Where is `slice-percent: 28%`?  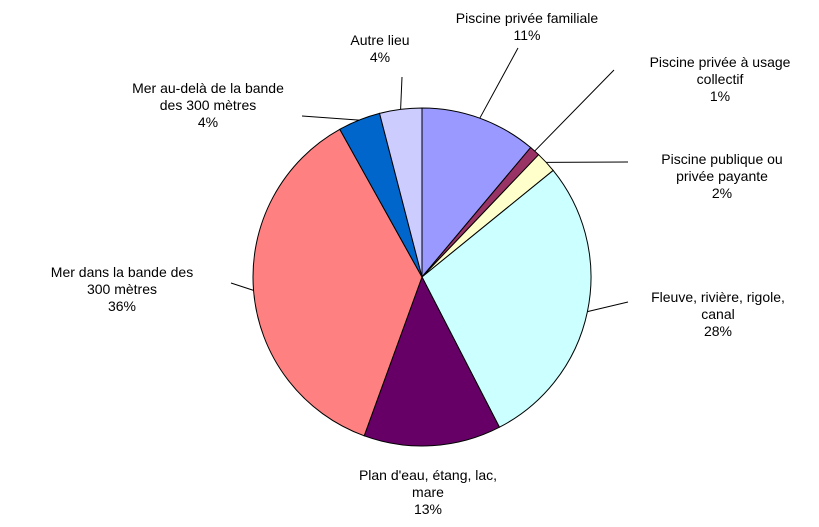 slice-percent: 28% is located at coordinates (718, 331).